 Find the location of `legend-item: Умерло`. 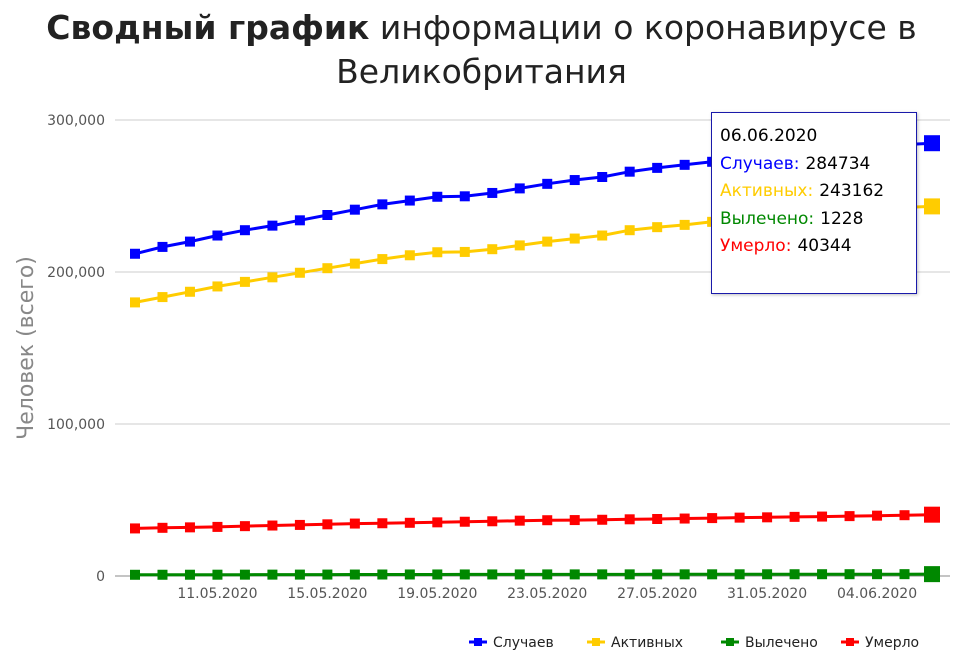

legend-item: Умерло is located at coordinates (880, 643).